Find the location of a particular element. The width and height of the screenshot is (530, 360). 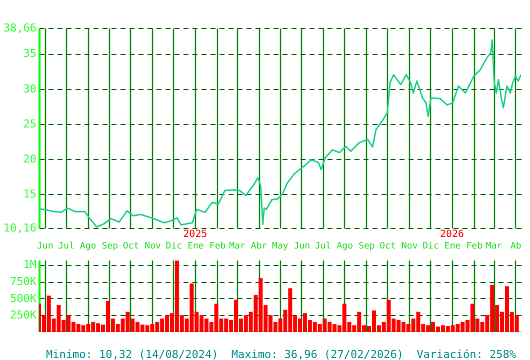

y-tick-label: 500K is located at coordinates (23, 298).